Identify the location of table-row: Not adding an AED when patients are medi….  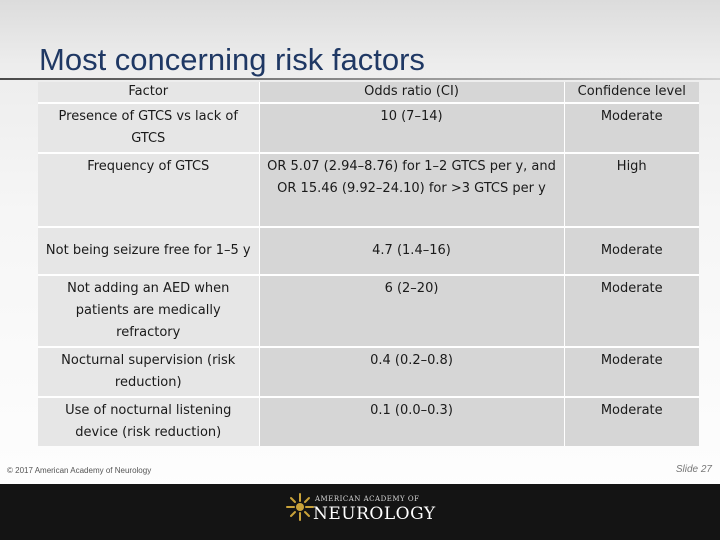
(368, 311).